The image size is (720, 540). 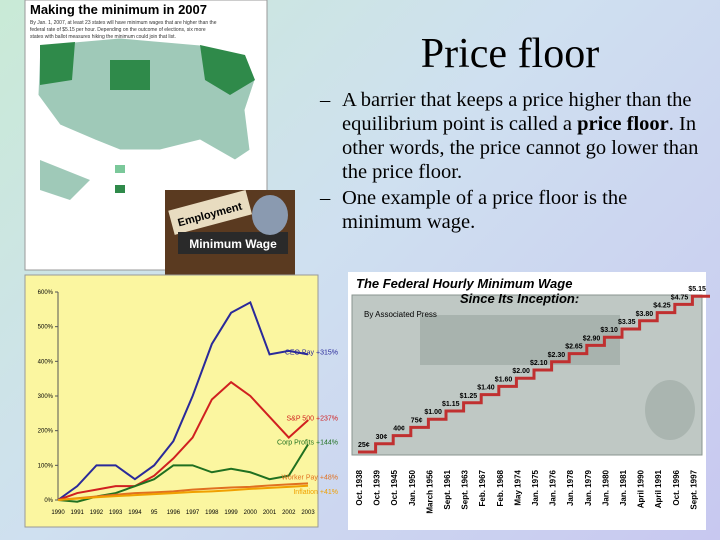 I want to click on wage-title: The Federal Hourly Minimum Wage, so click(x=464, y=283).